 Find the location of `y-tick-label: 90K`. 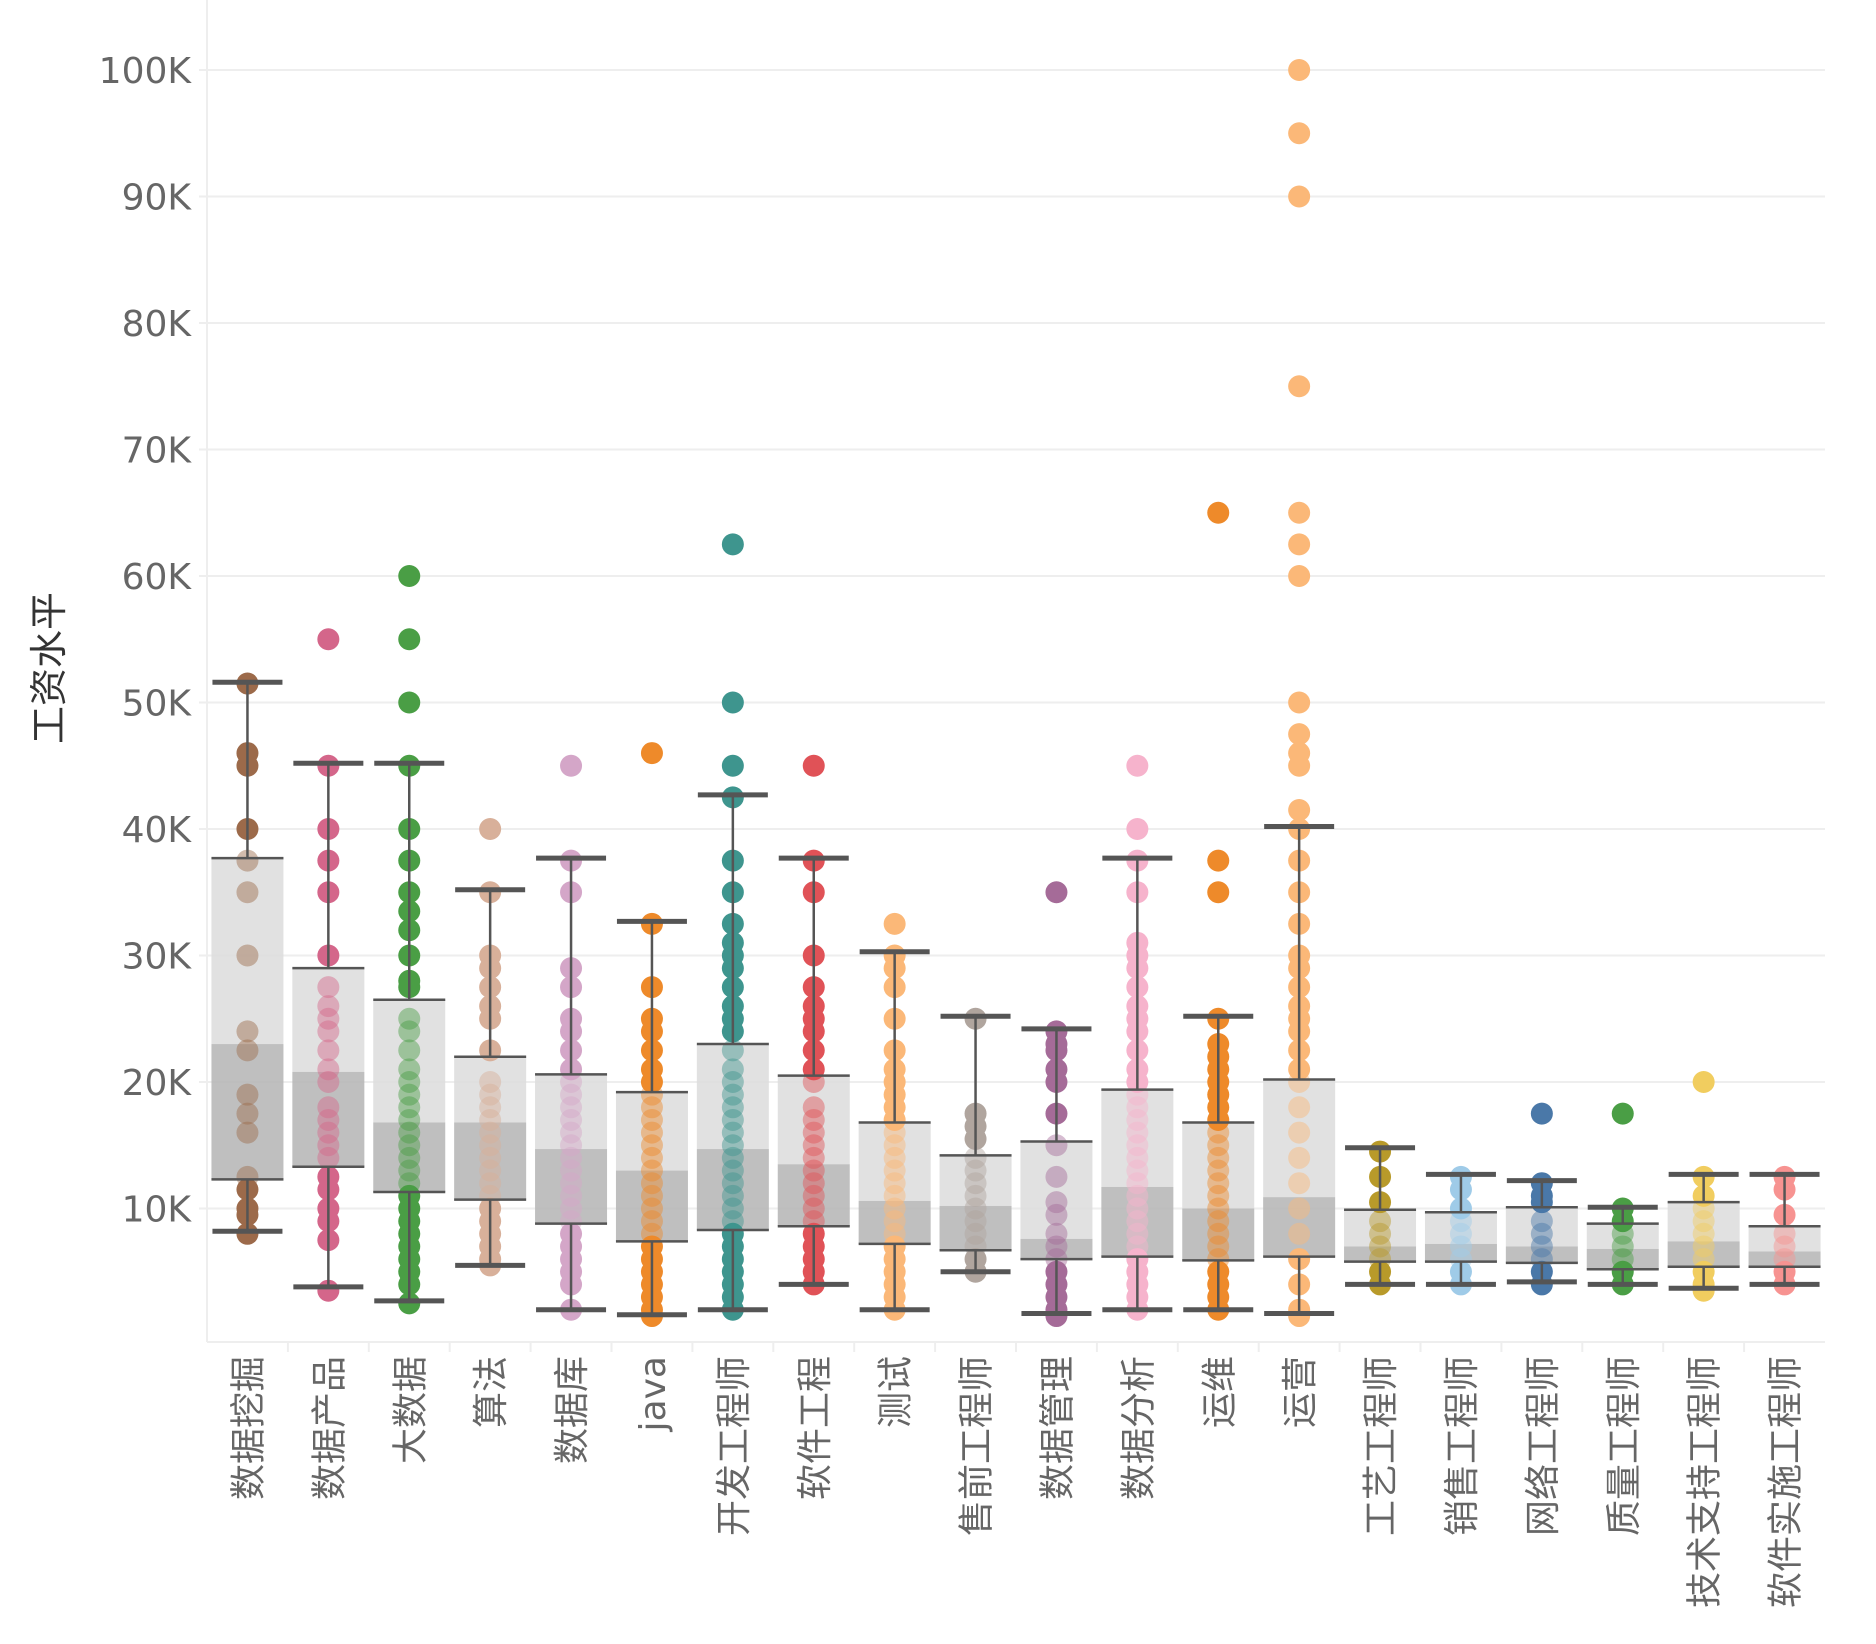

y-tick-label: 90K is located at coordinates (157, 198).